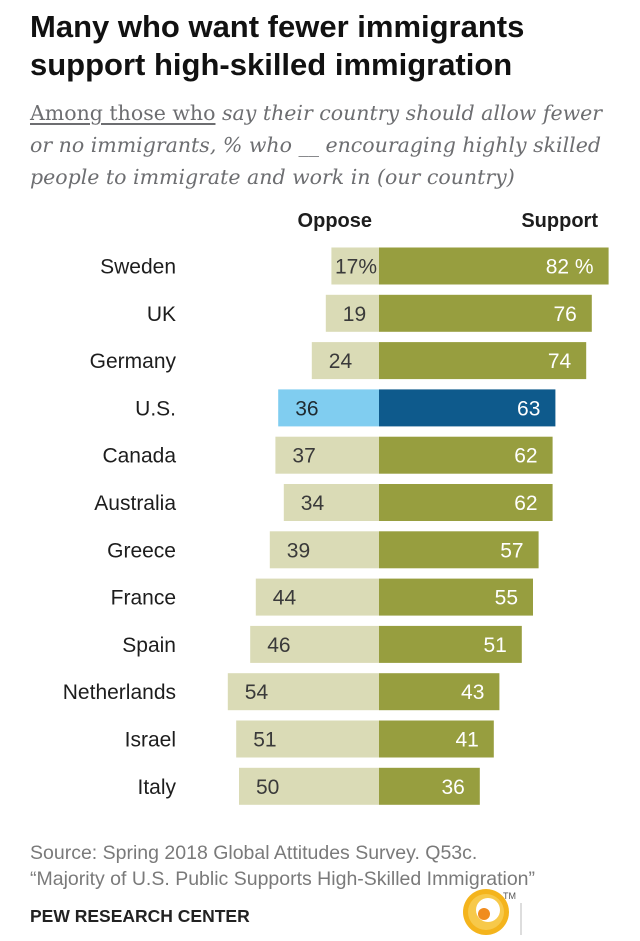  What do you see at coordinates (483, 361) in the screenshot?
I see `support-bar-germany` at bounding box center [483, 361].